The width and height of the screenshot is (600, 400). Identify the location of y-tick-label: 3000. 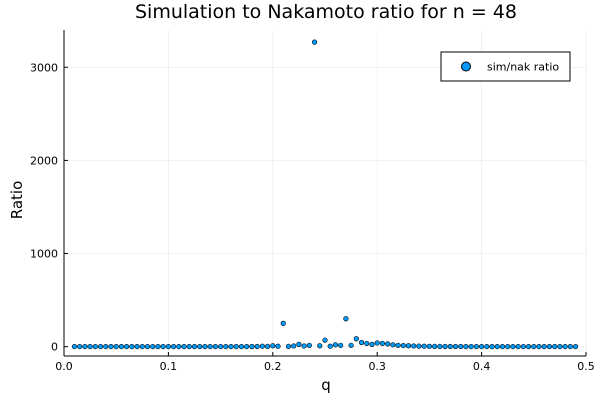
(44, 67).